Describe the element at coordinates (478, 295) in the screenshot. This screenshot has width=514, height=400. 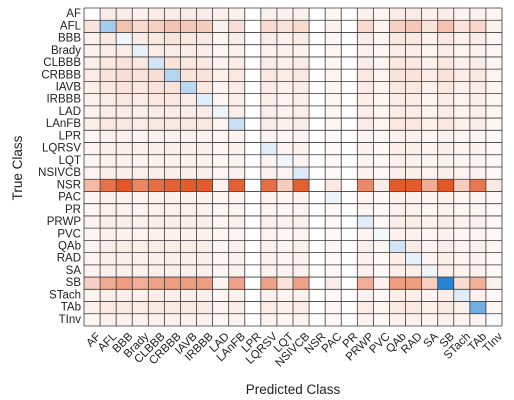
I see `heatmap-cell-STach-TAb` at that location.